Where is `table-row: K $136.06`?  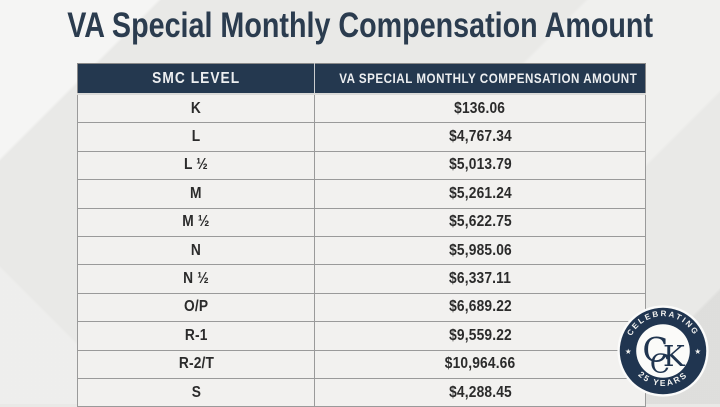
table-row: K $136.06 is located at coordinates (361, 108).